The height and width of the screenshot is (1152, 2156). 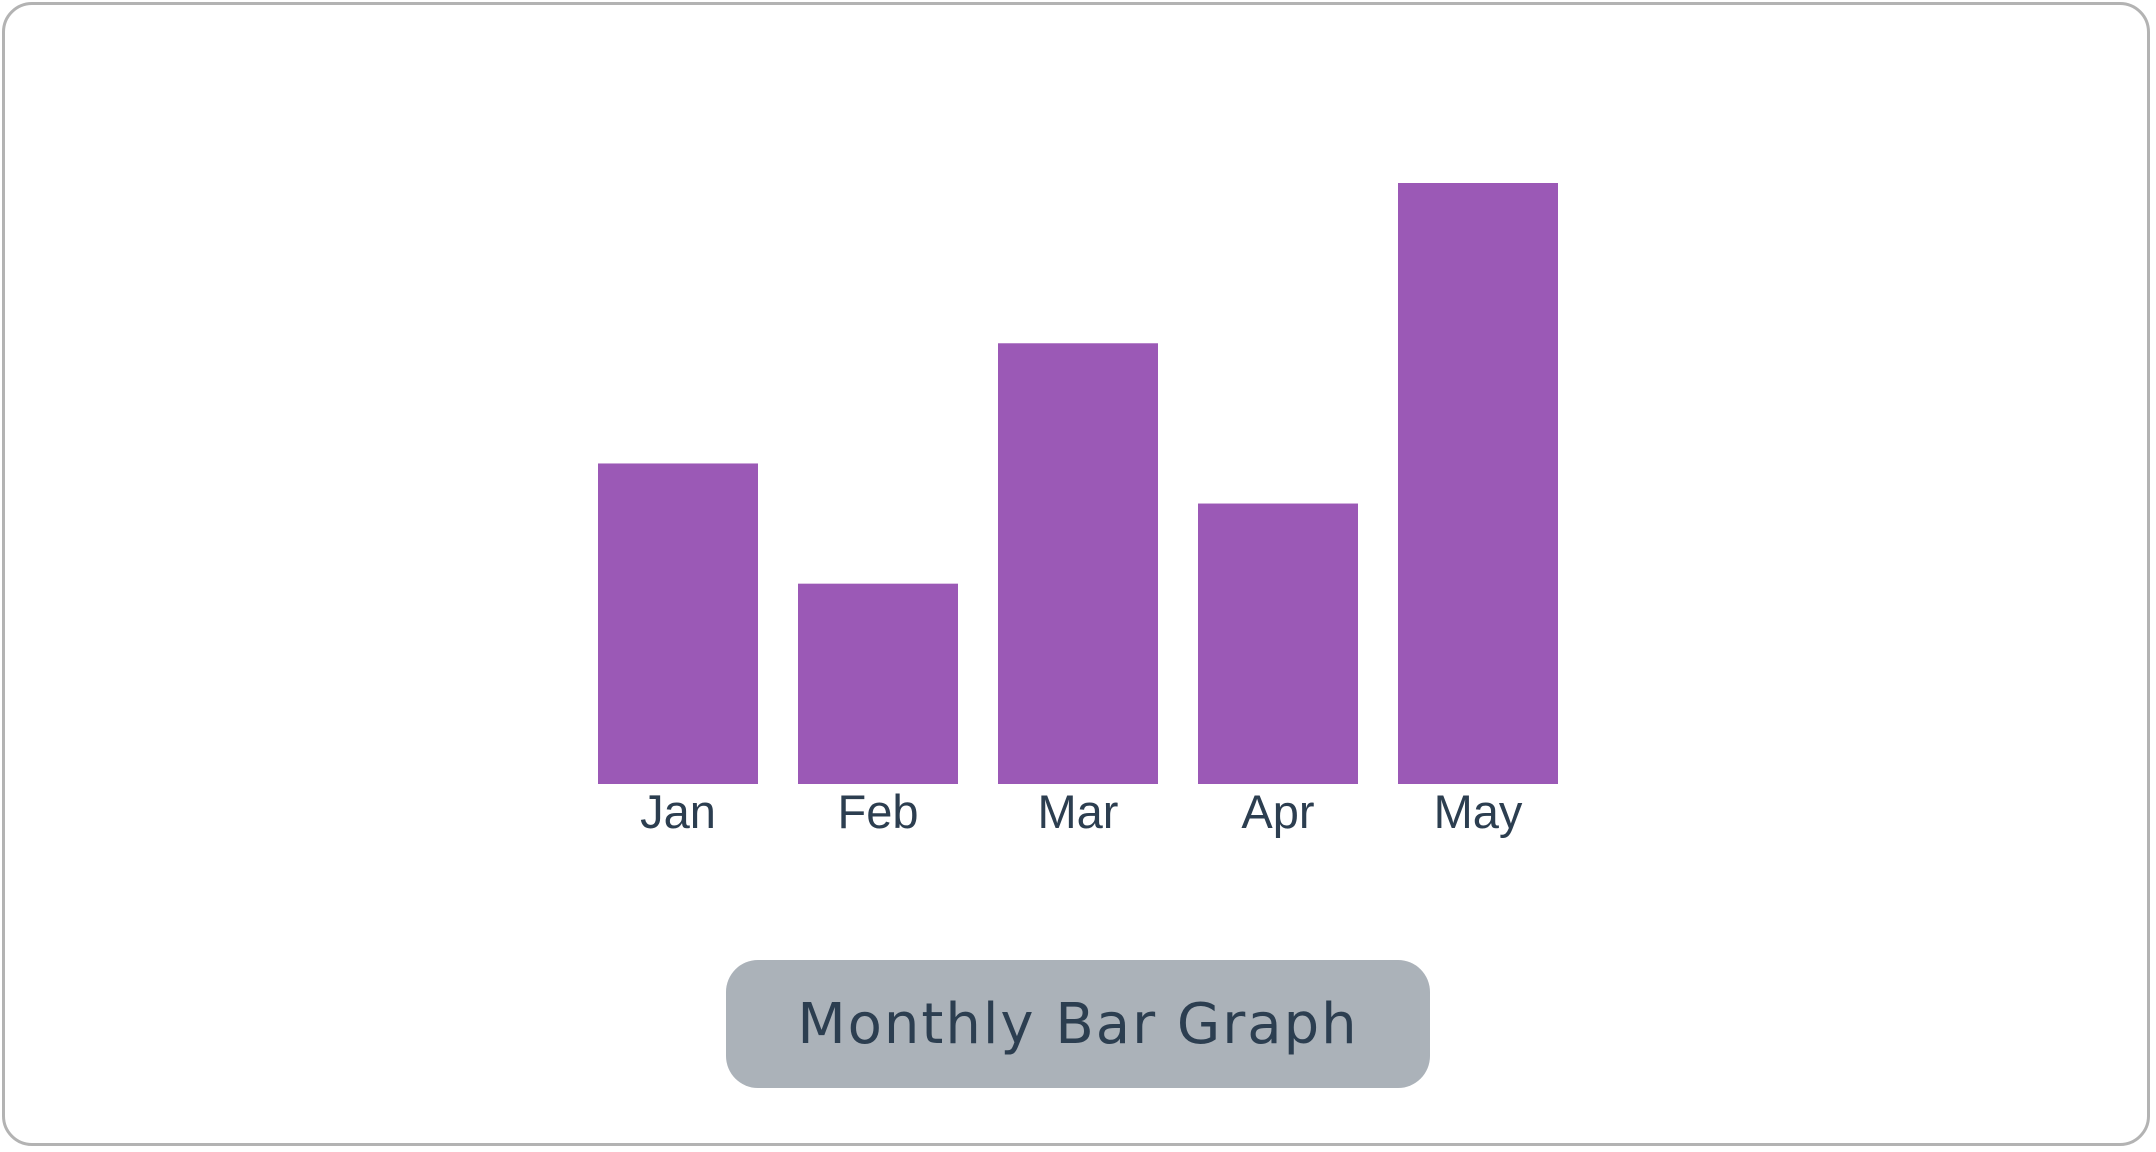 What do you see at coordinates (1478, 811) in the screenshot?
I see `category-label-may: May` at bounding box center [1478, 811].